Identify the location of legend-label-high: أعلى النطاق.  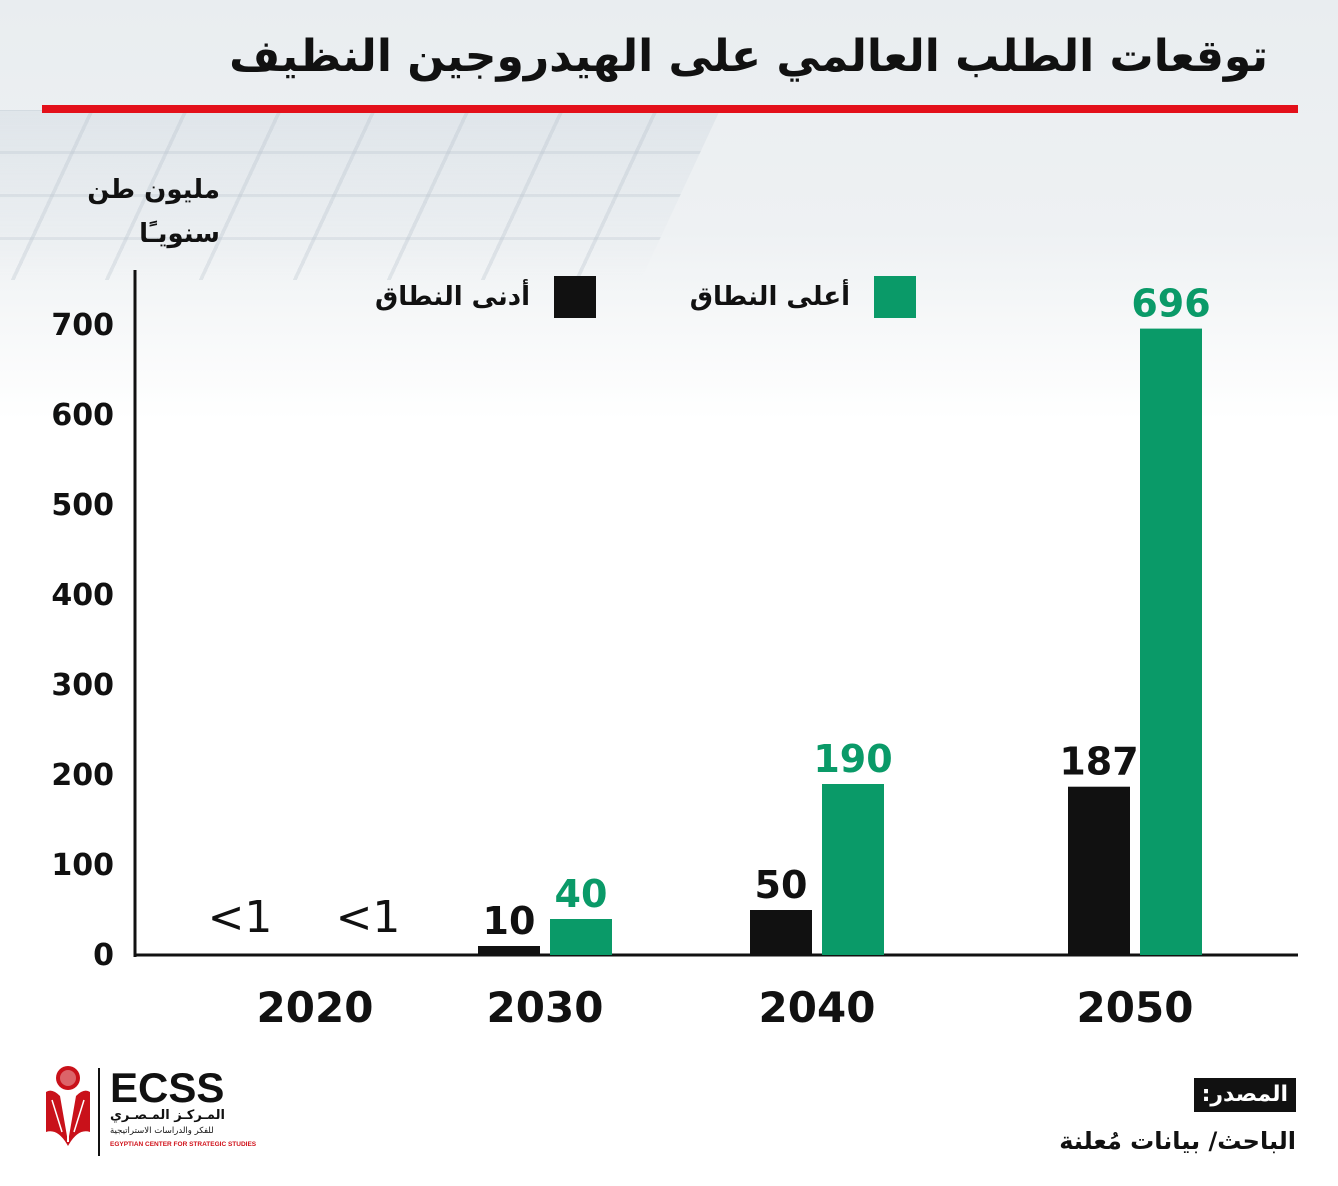
(769, 297).